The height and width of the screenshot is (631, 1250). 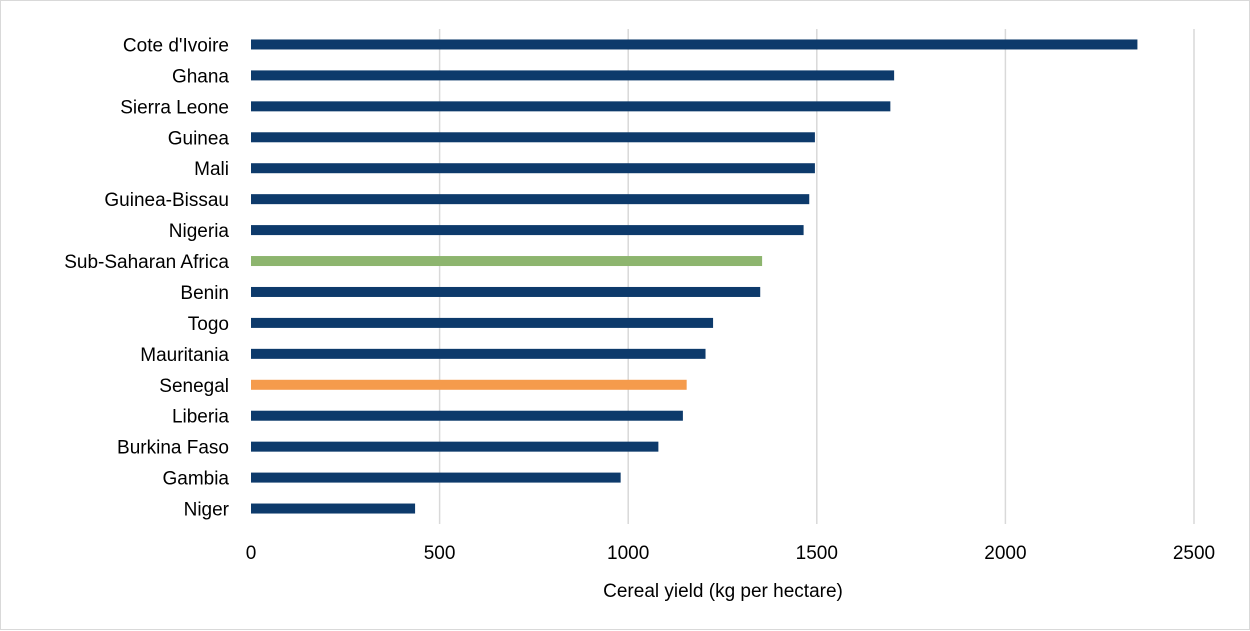 I want to click on category-label: Mauritania, so click(x=184, y=355).